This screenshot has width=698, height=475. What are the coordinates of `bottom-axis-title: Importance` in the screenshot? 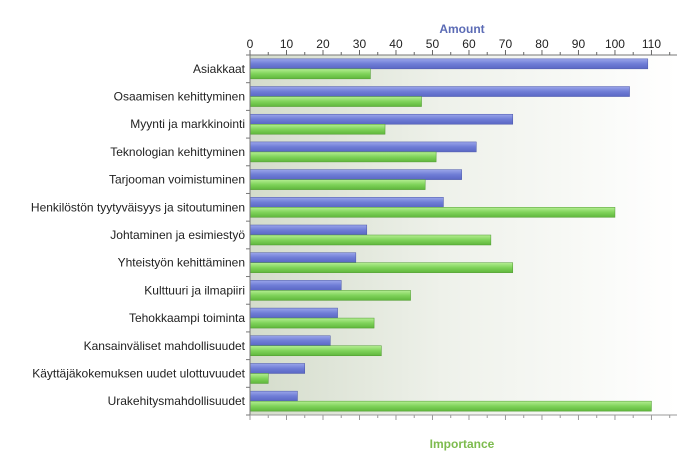 It's located at (462, 444).